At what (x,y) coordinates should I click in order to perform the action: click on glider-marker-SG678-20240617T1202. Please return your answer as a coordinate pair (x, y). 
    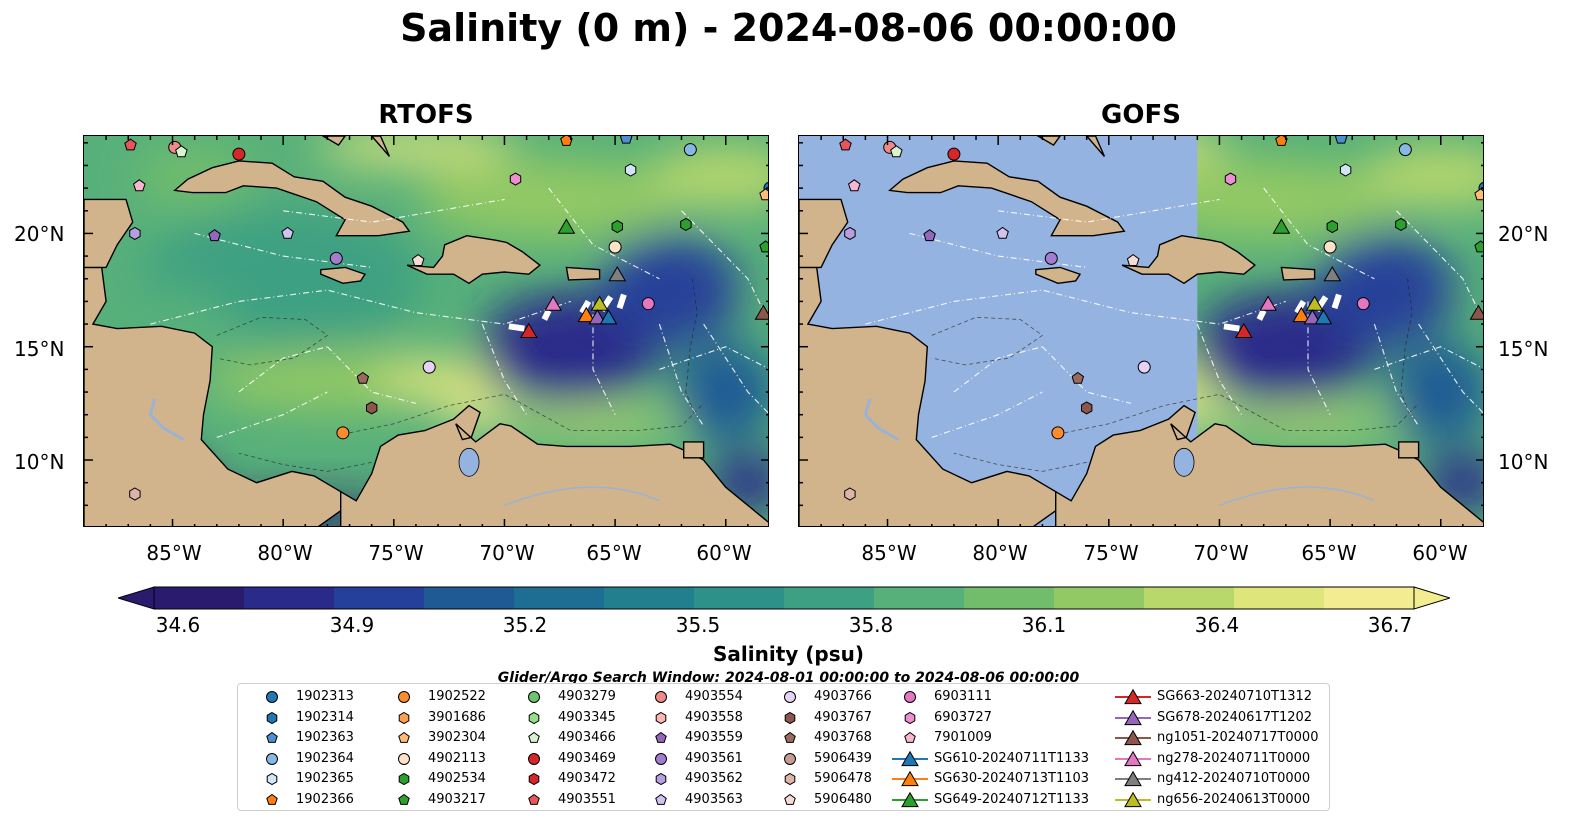
    Looking at the image, I should click on (1312, 317).